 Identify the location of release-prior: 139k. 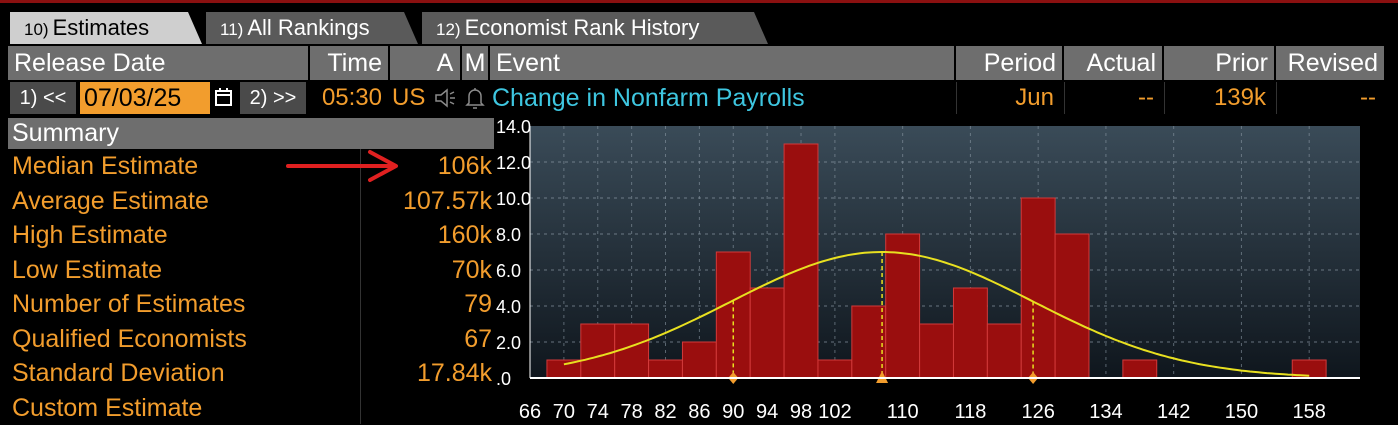
(1218, 98).